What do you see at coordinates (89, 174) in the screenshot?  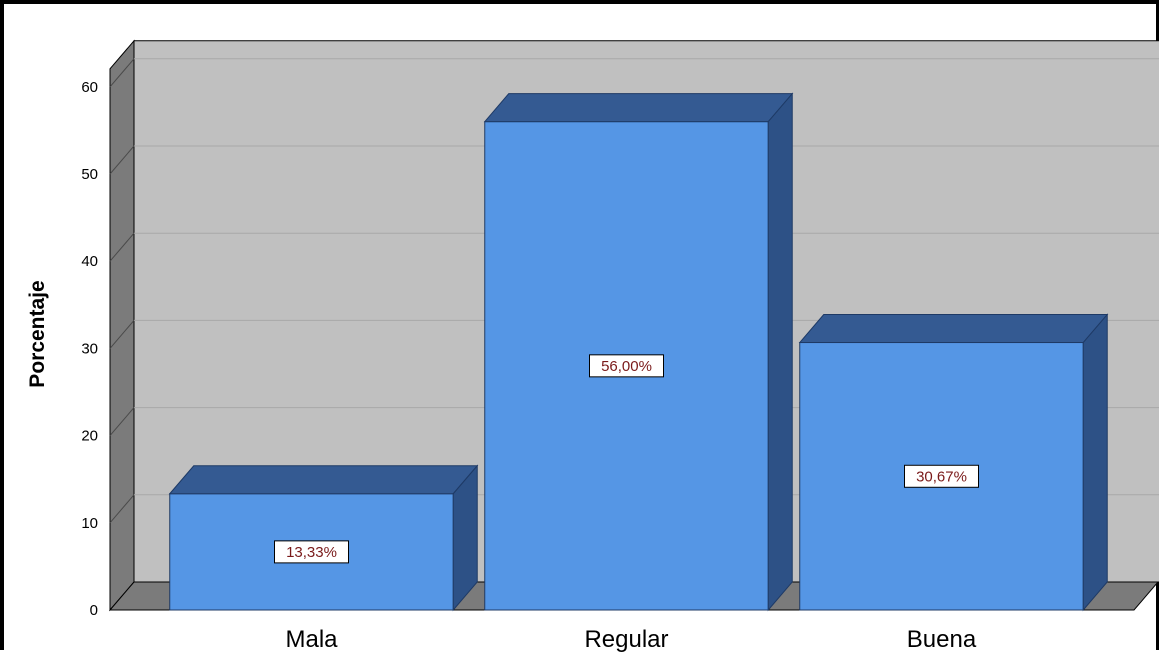 I see `y-tick-label: 50` at bounding box center [89, 174].